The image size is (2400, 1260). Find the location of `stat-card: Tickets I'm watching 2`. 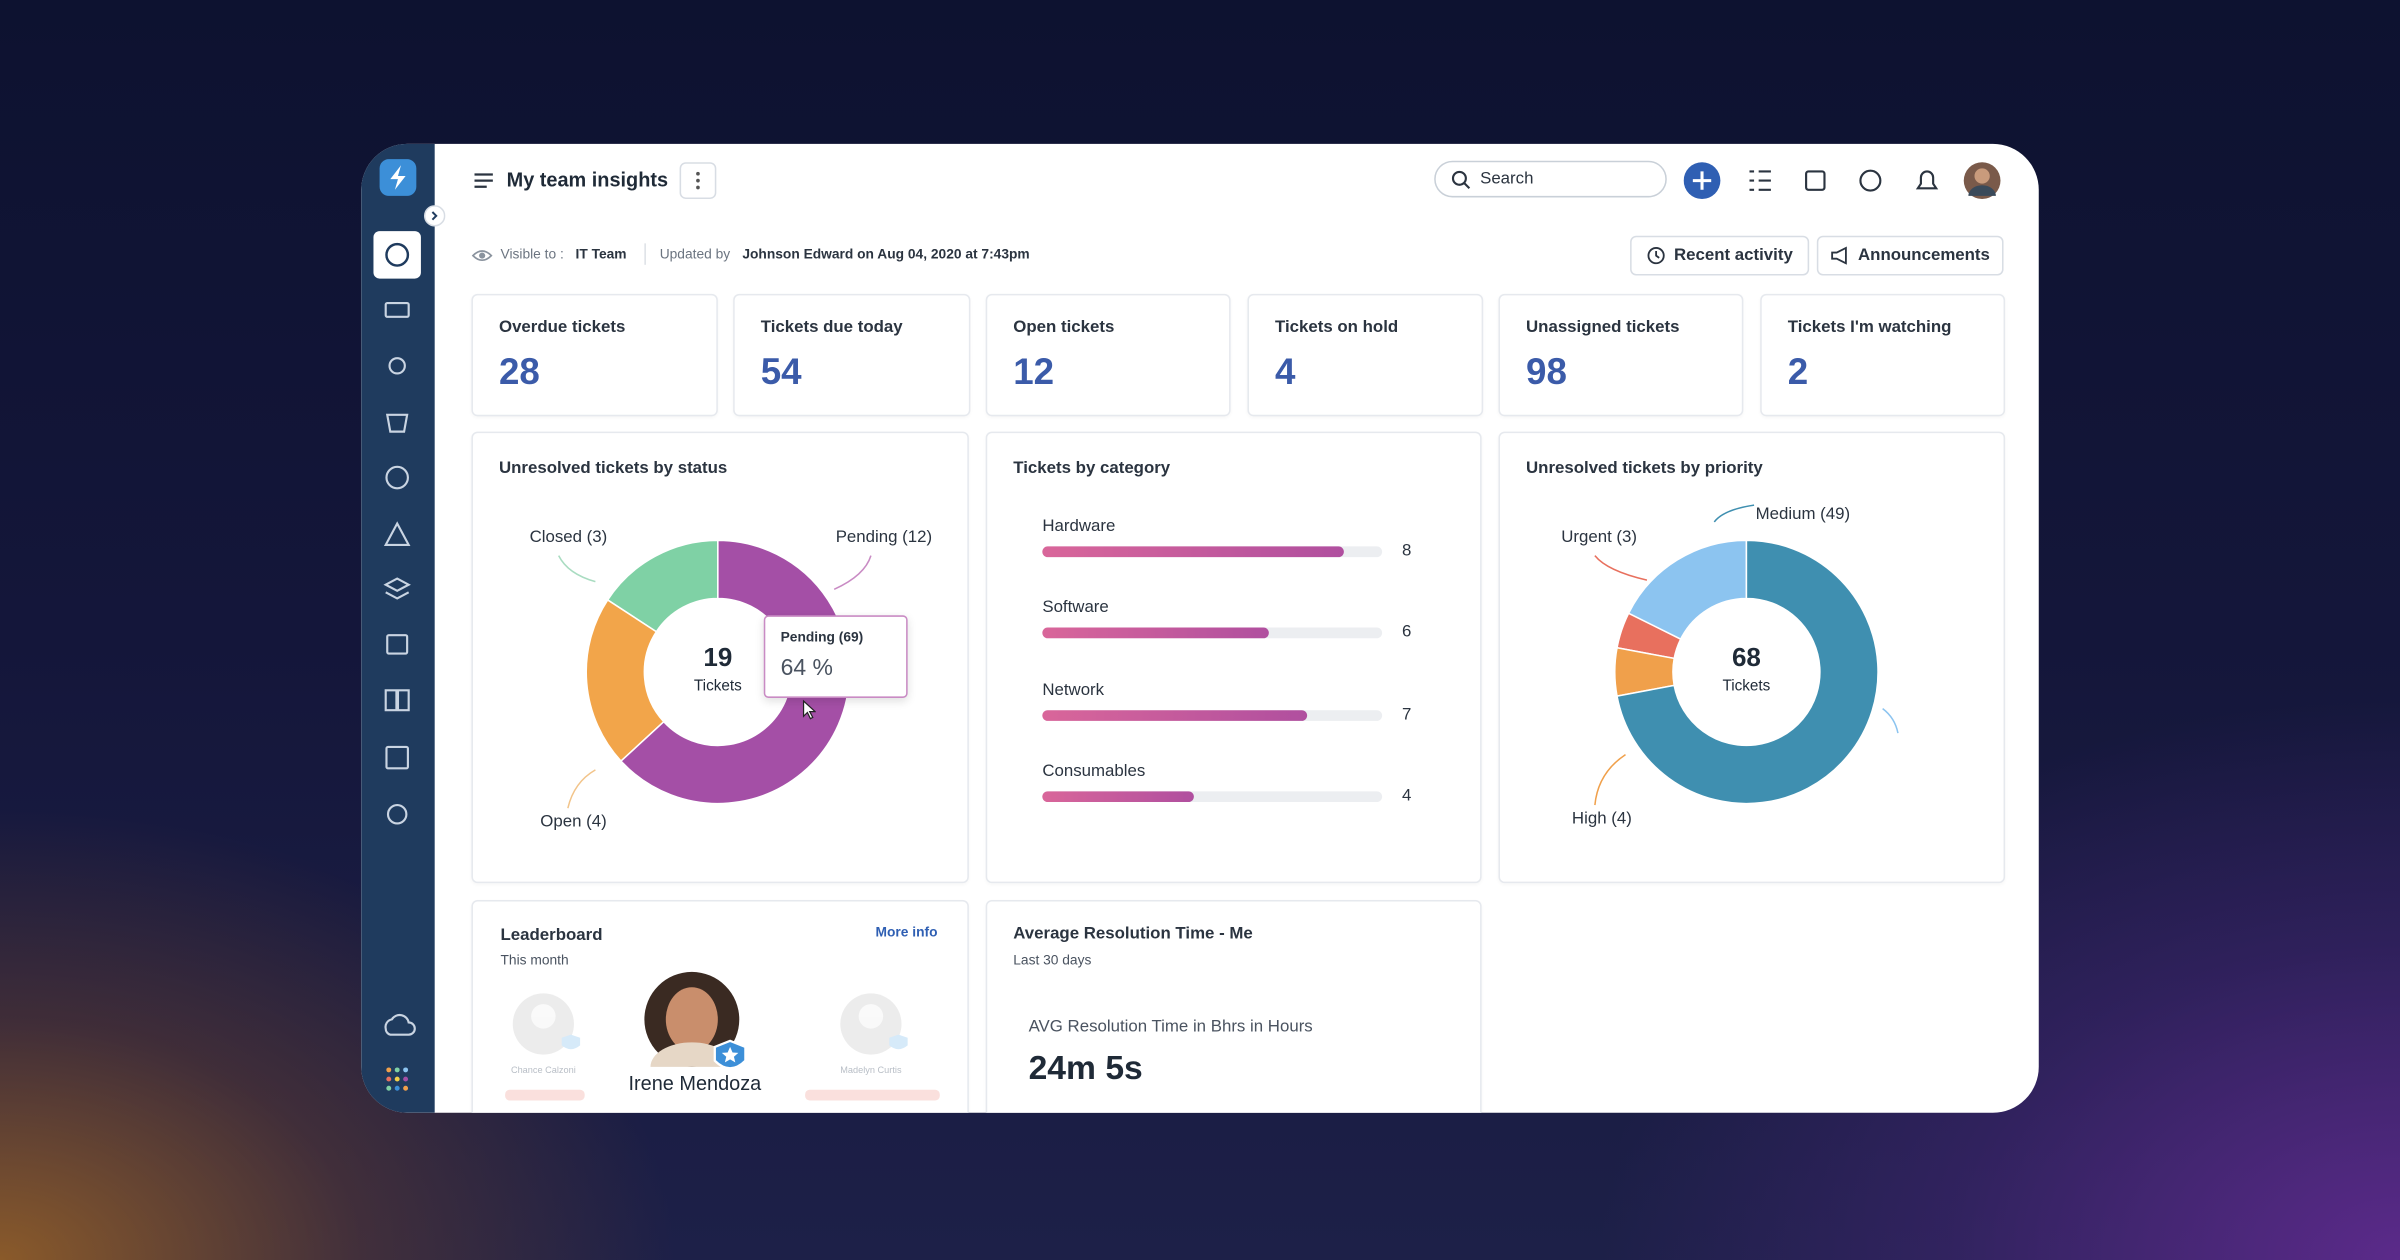

stat-card: Tickets I'm watching 2 is located at coordinates (1883, 355).